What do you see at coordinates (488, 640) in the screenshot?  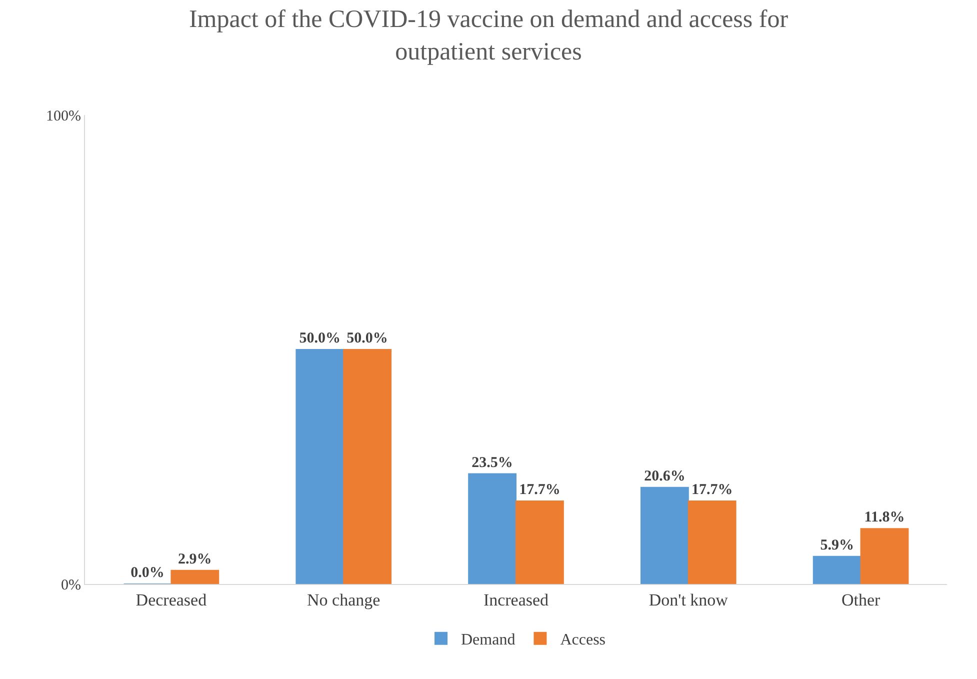 I see `legend-label: Demand` at bounding box center [488, 640].